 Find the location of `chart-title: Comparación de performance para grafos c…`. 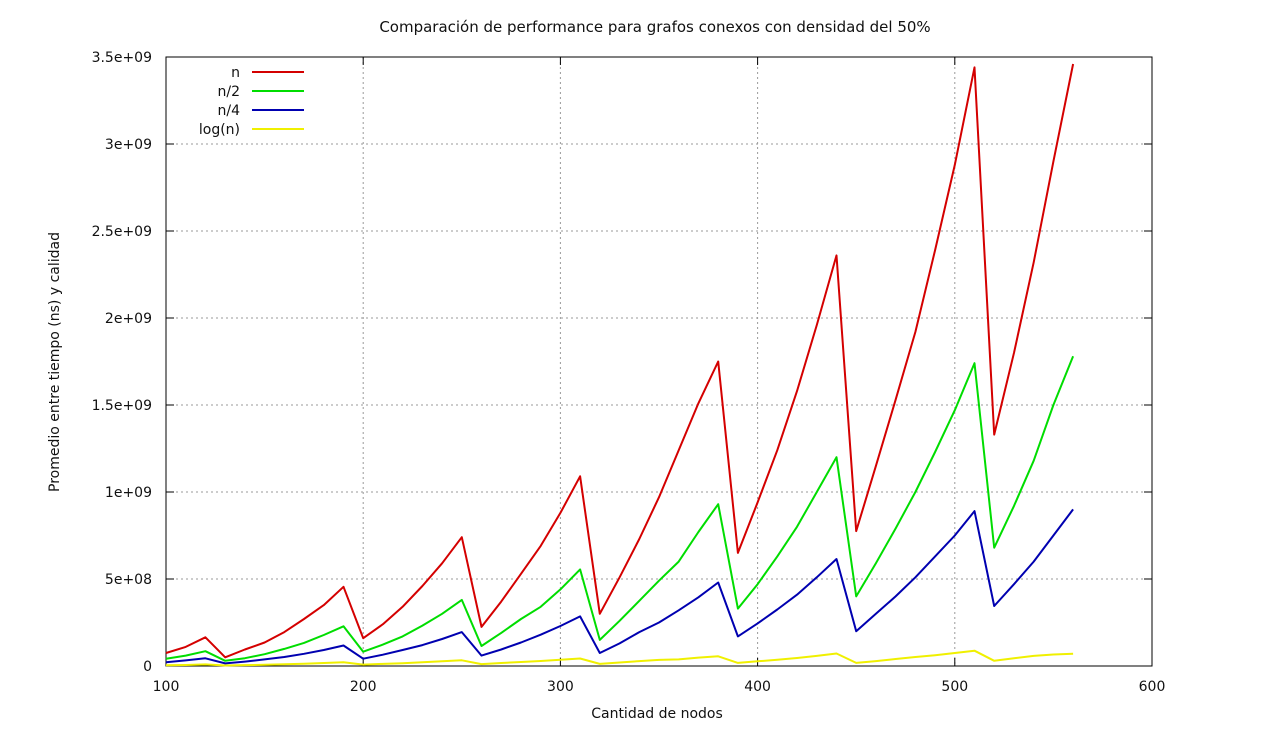

chart-title: Comparación de performance para grafos c… is located at coordinates (654, 27).